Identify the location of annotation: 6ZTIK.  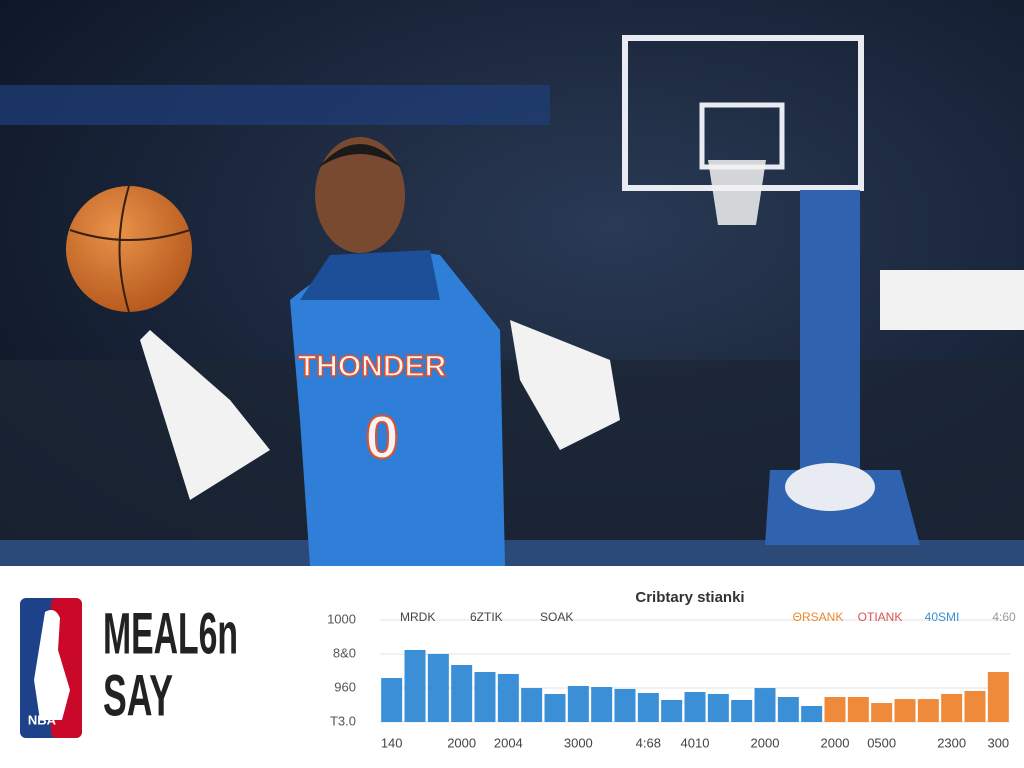
(486, 617).